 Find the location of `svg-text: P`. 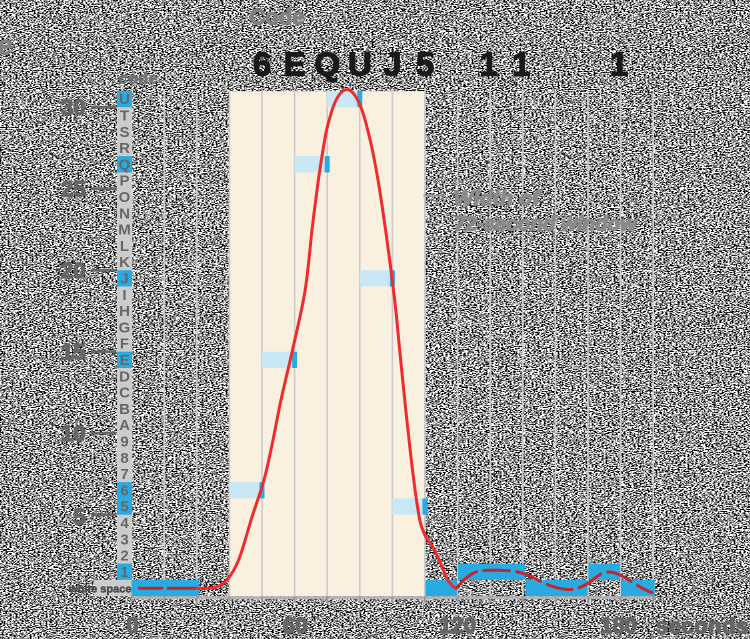

svg-text: P is located at coordinates (124, 181).